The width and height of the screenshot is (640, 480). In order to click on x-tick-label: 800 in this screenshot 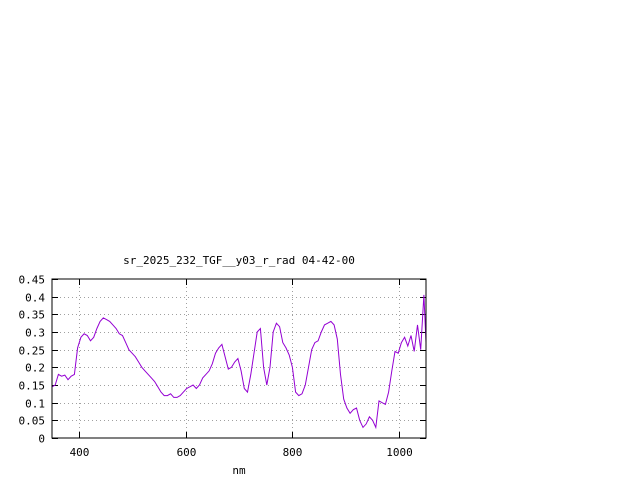, I will do `click(293, 452)`.